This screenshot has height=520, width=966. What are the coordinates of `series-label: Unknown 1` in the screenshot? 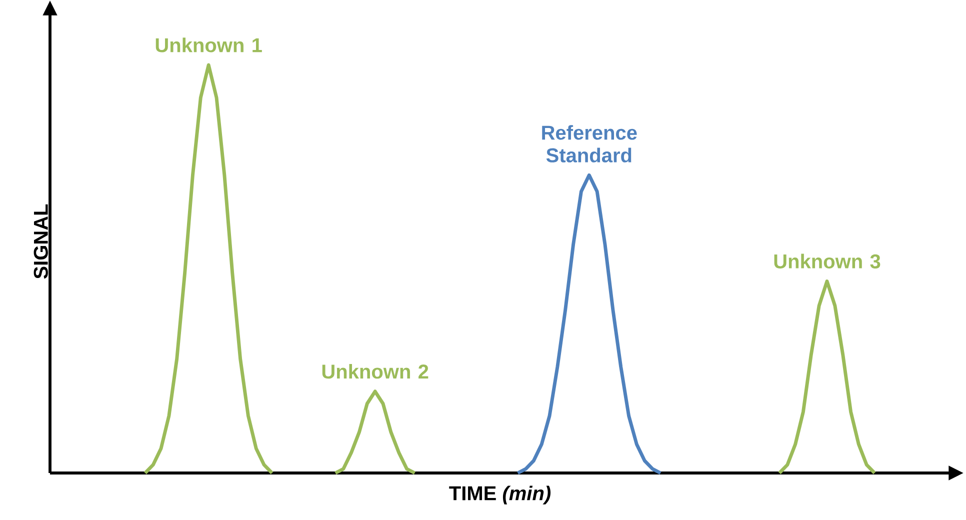 It's located at (209, 45).